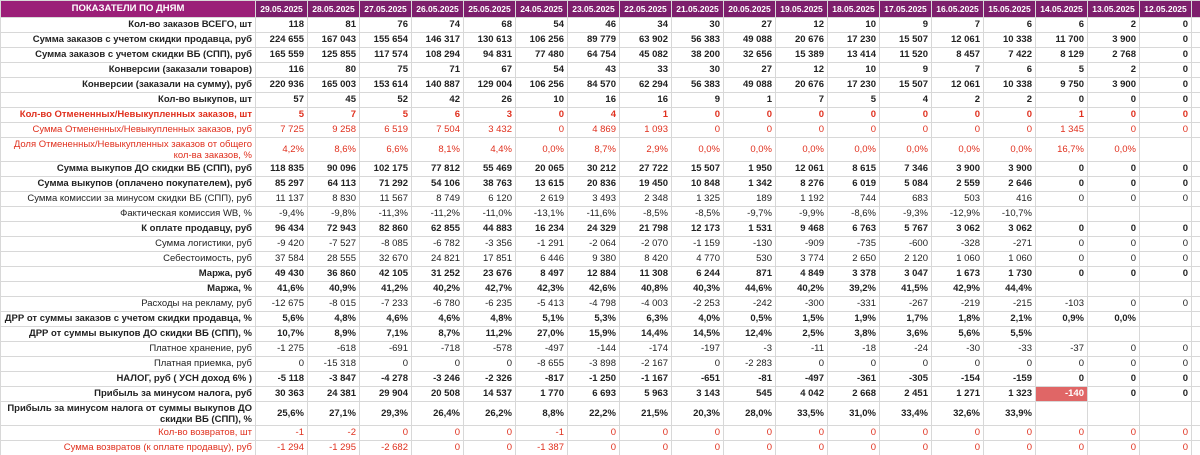 The image size is (1200, 455). Describe the element at coordinates (697, 244) in the screenshot. I see `value-cell: -1 159` at that location.